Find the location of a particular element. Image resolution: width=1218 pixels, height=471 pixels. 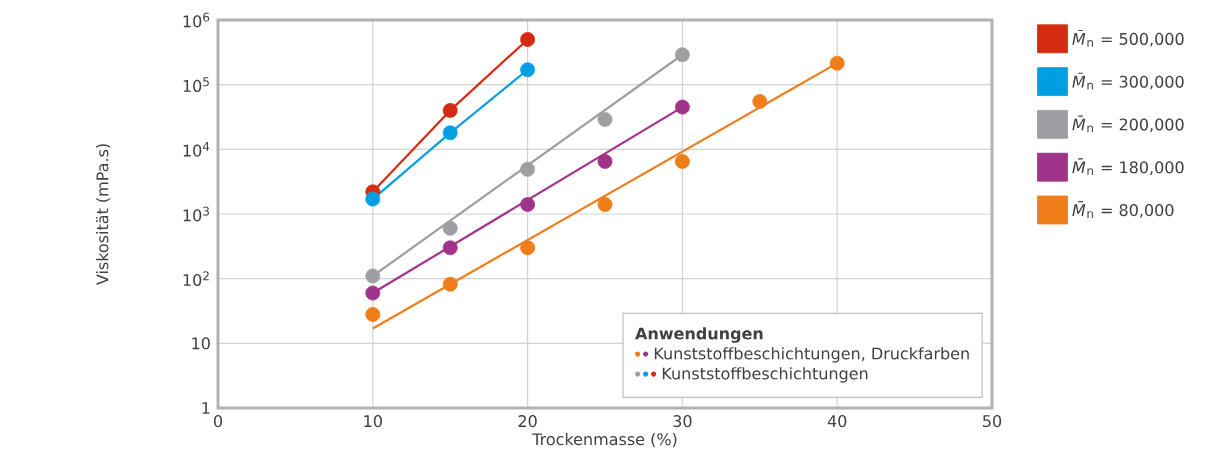

legend-label: M̄$_{n}$ = 80,000 is located at coordinates (1123, 209).